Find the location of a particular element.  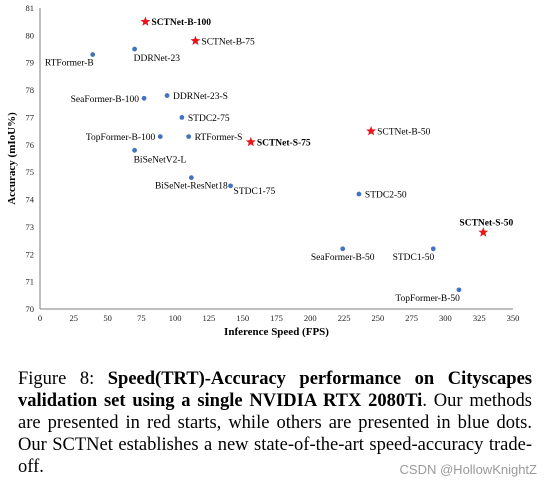

point-label: STDC1-50 is located at coordinates (414, 258).